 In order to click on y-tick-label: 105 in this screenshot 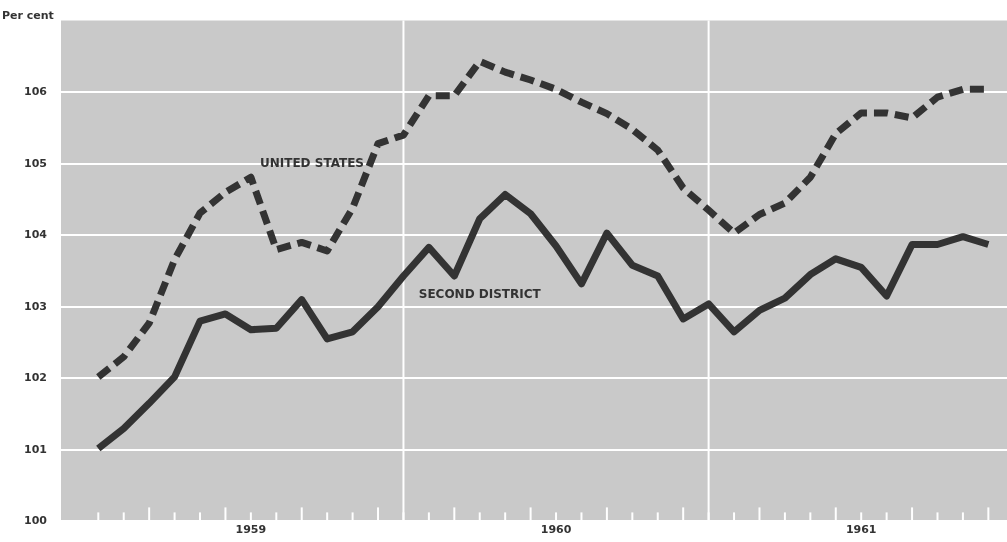, I will do `click(35, 163)`.